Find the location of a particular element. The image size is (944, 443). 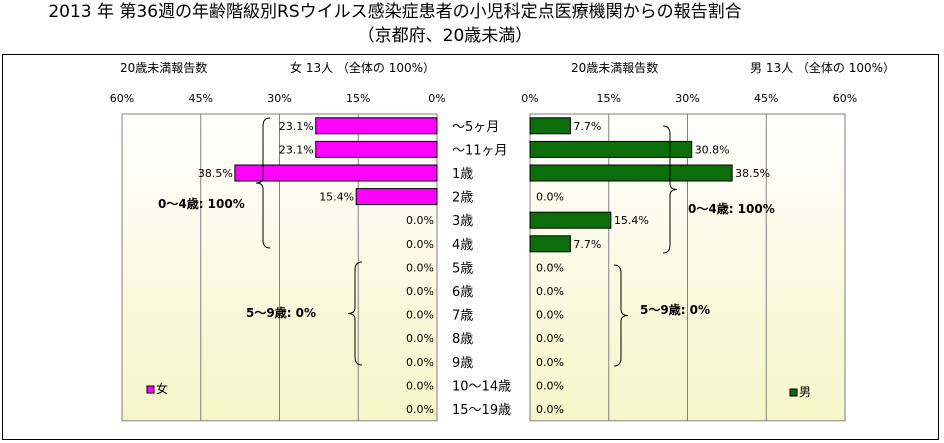

female-value-label: 38.5% is located at coordinates (215, 173).